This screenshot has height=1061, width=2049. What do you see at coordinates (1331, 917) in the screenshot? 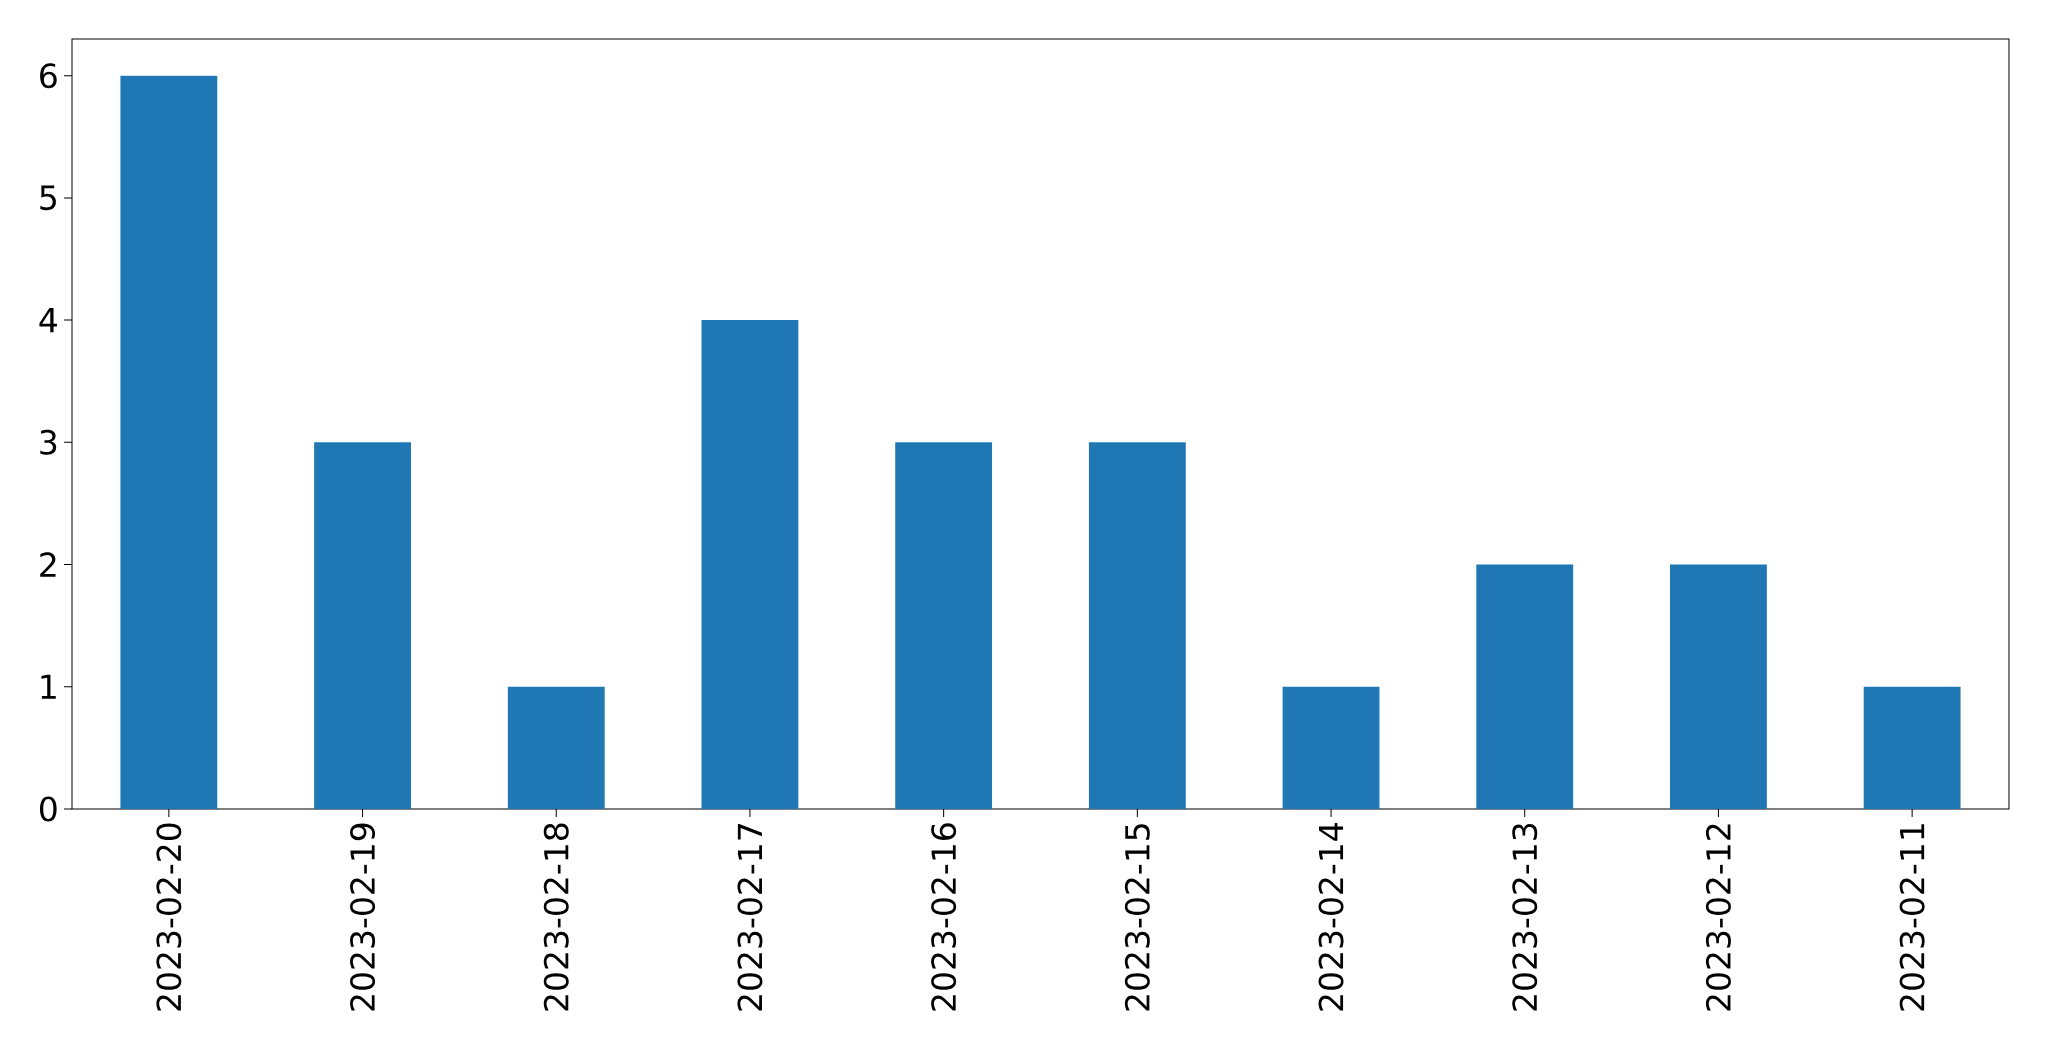
I see `x-tick-label: 2023-02-14` at bounding box center [1331, 917].